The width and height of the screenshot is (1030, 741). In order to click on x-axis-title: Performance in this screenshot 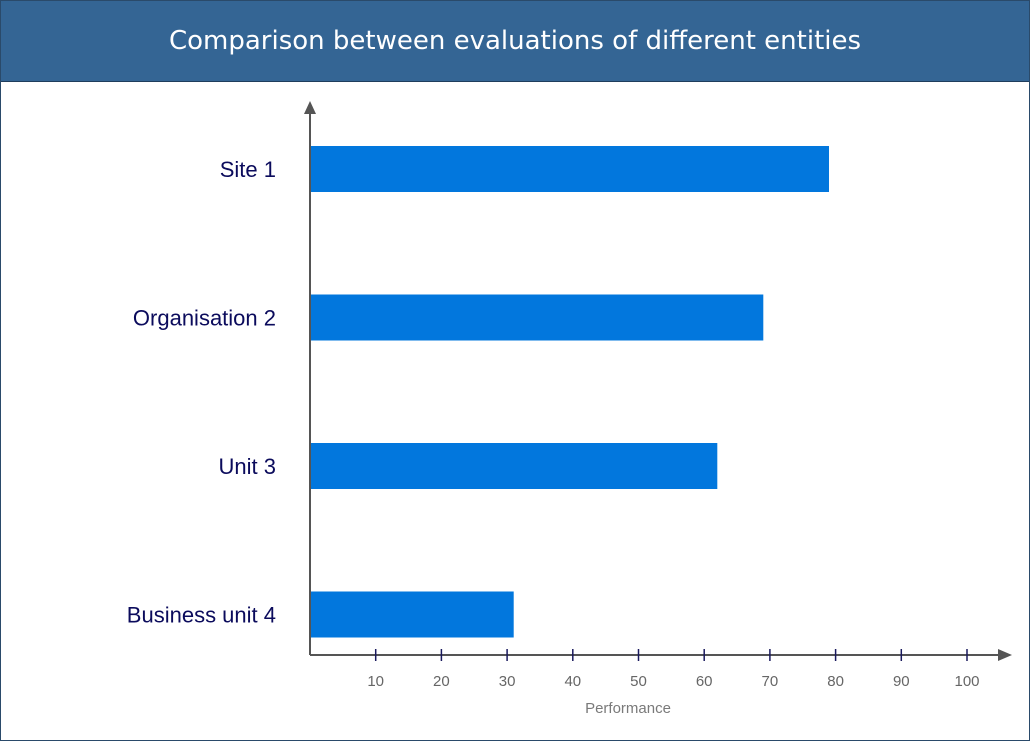, I will do `click(628, 708)`.